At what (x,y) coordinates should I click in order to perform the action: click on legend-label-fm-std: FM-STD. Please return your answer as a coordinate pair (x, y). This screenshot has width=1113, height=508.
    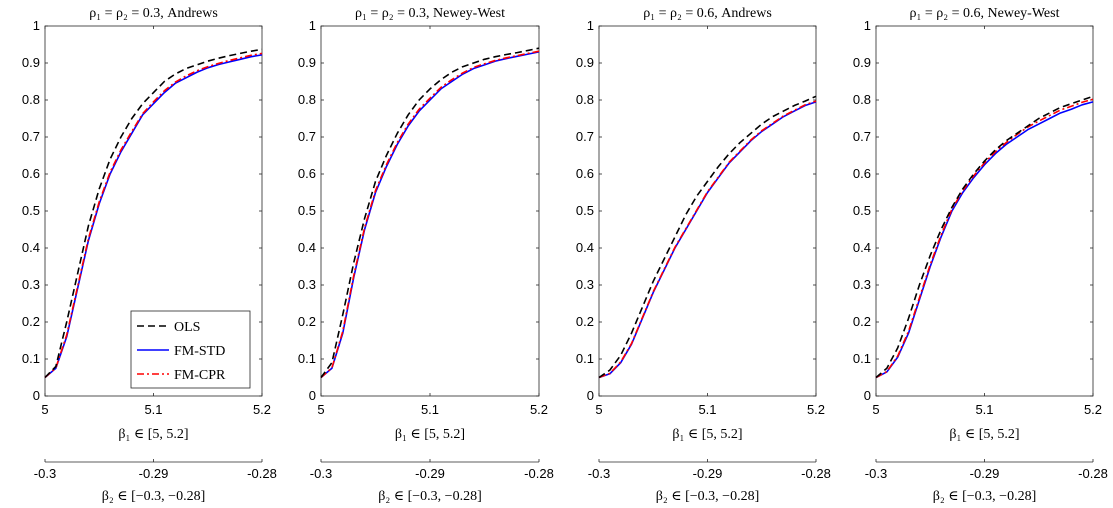
    Looking at the image, I should click on (199, 351).